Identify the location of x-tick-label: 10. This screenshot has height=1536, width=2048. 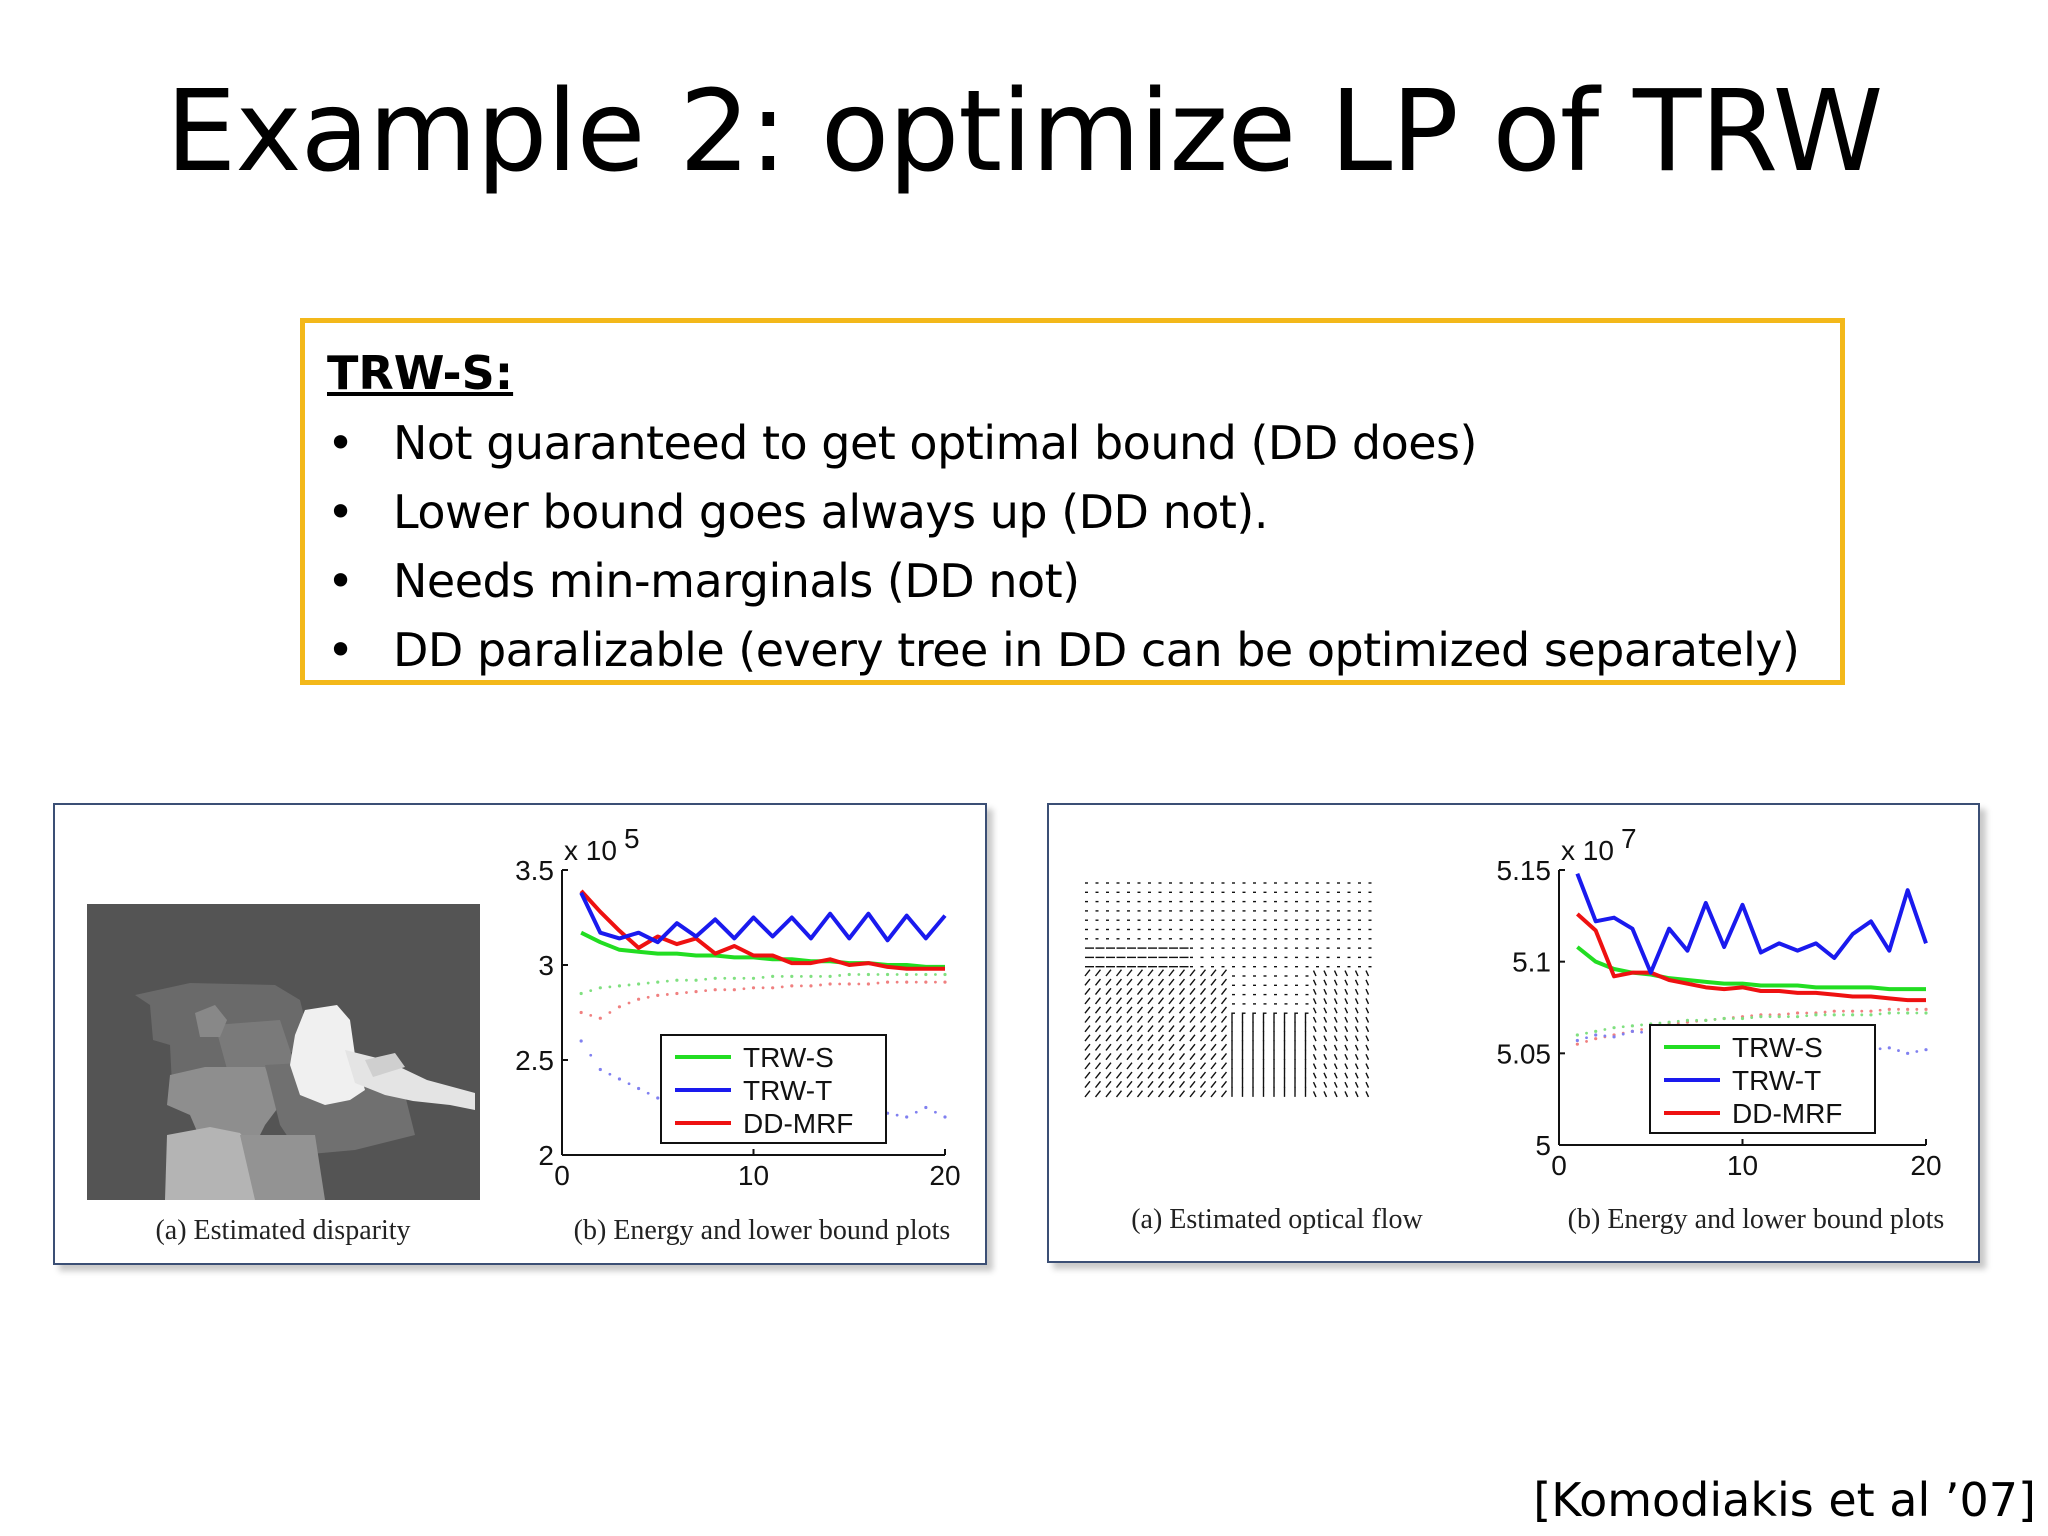
(1742, 1165).